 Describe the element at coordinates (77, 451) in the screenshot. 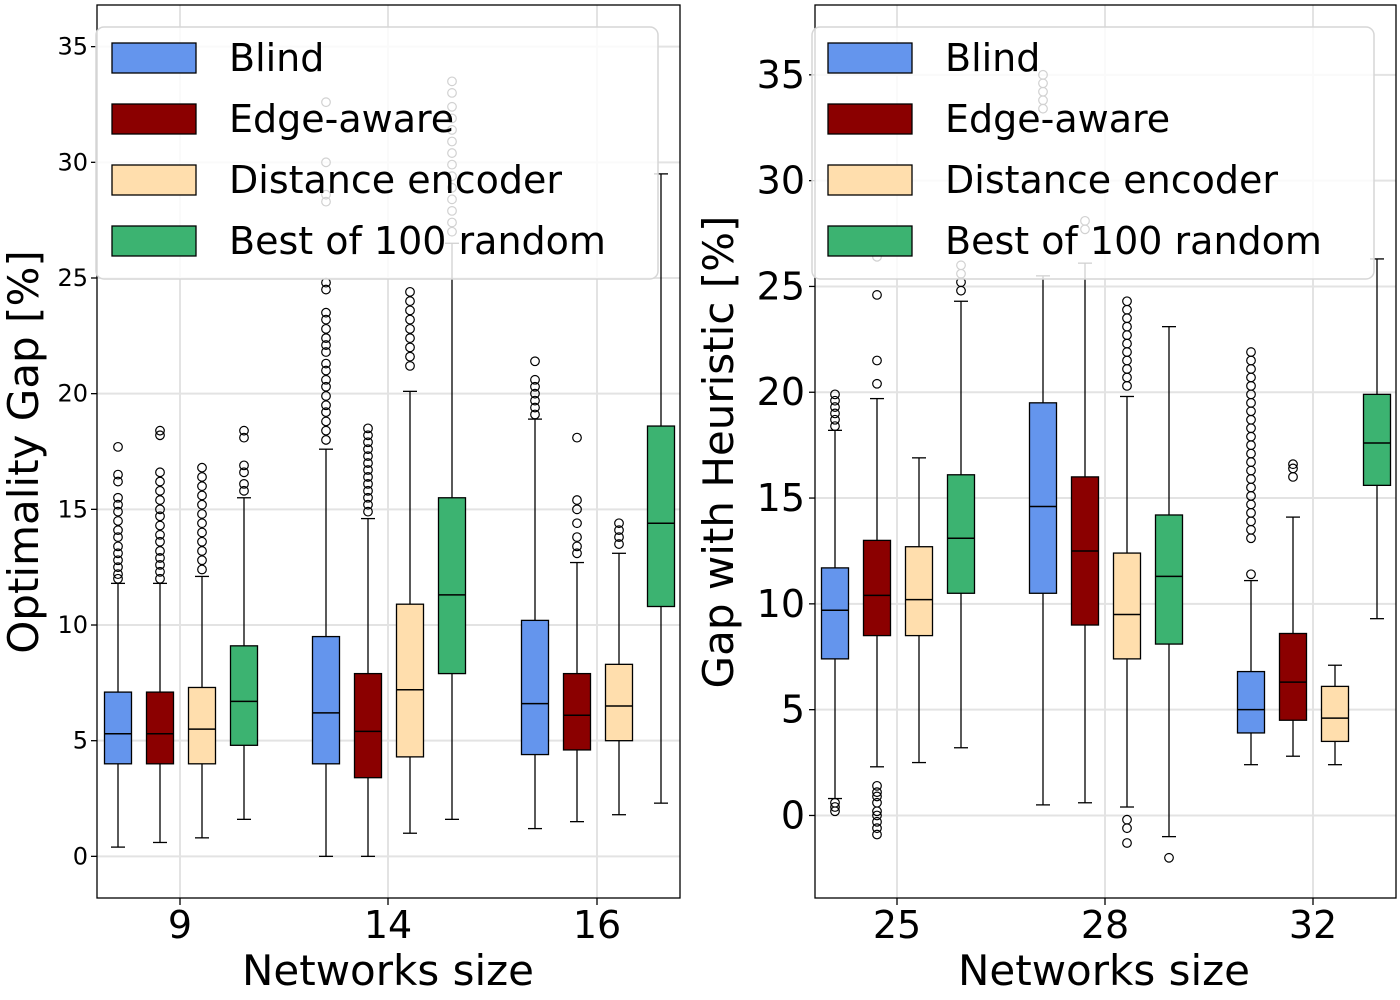

I see `y-tick-labels: 0 5 10 15 20 25 30 35` at that location.